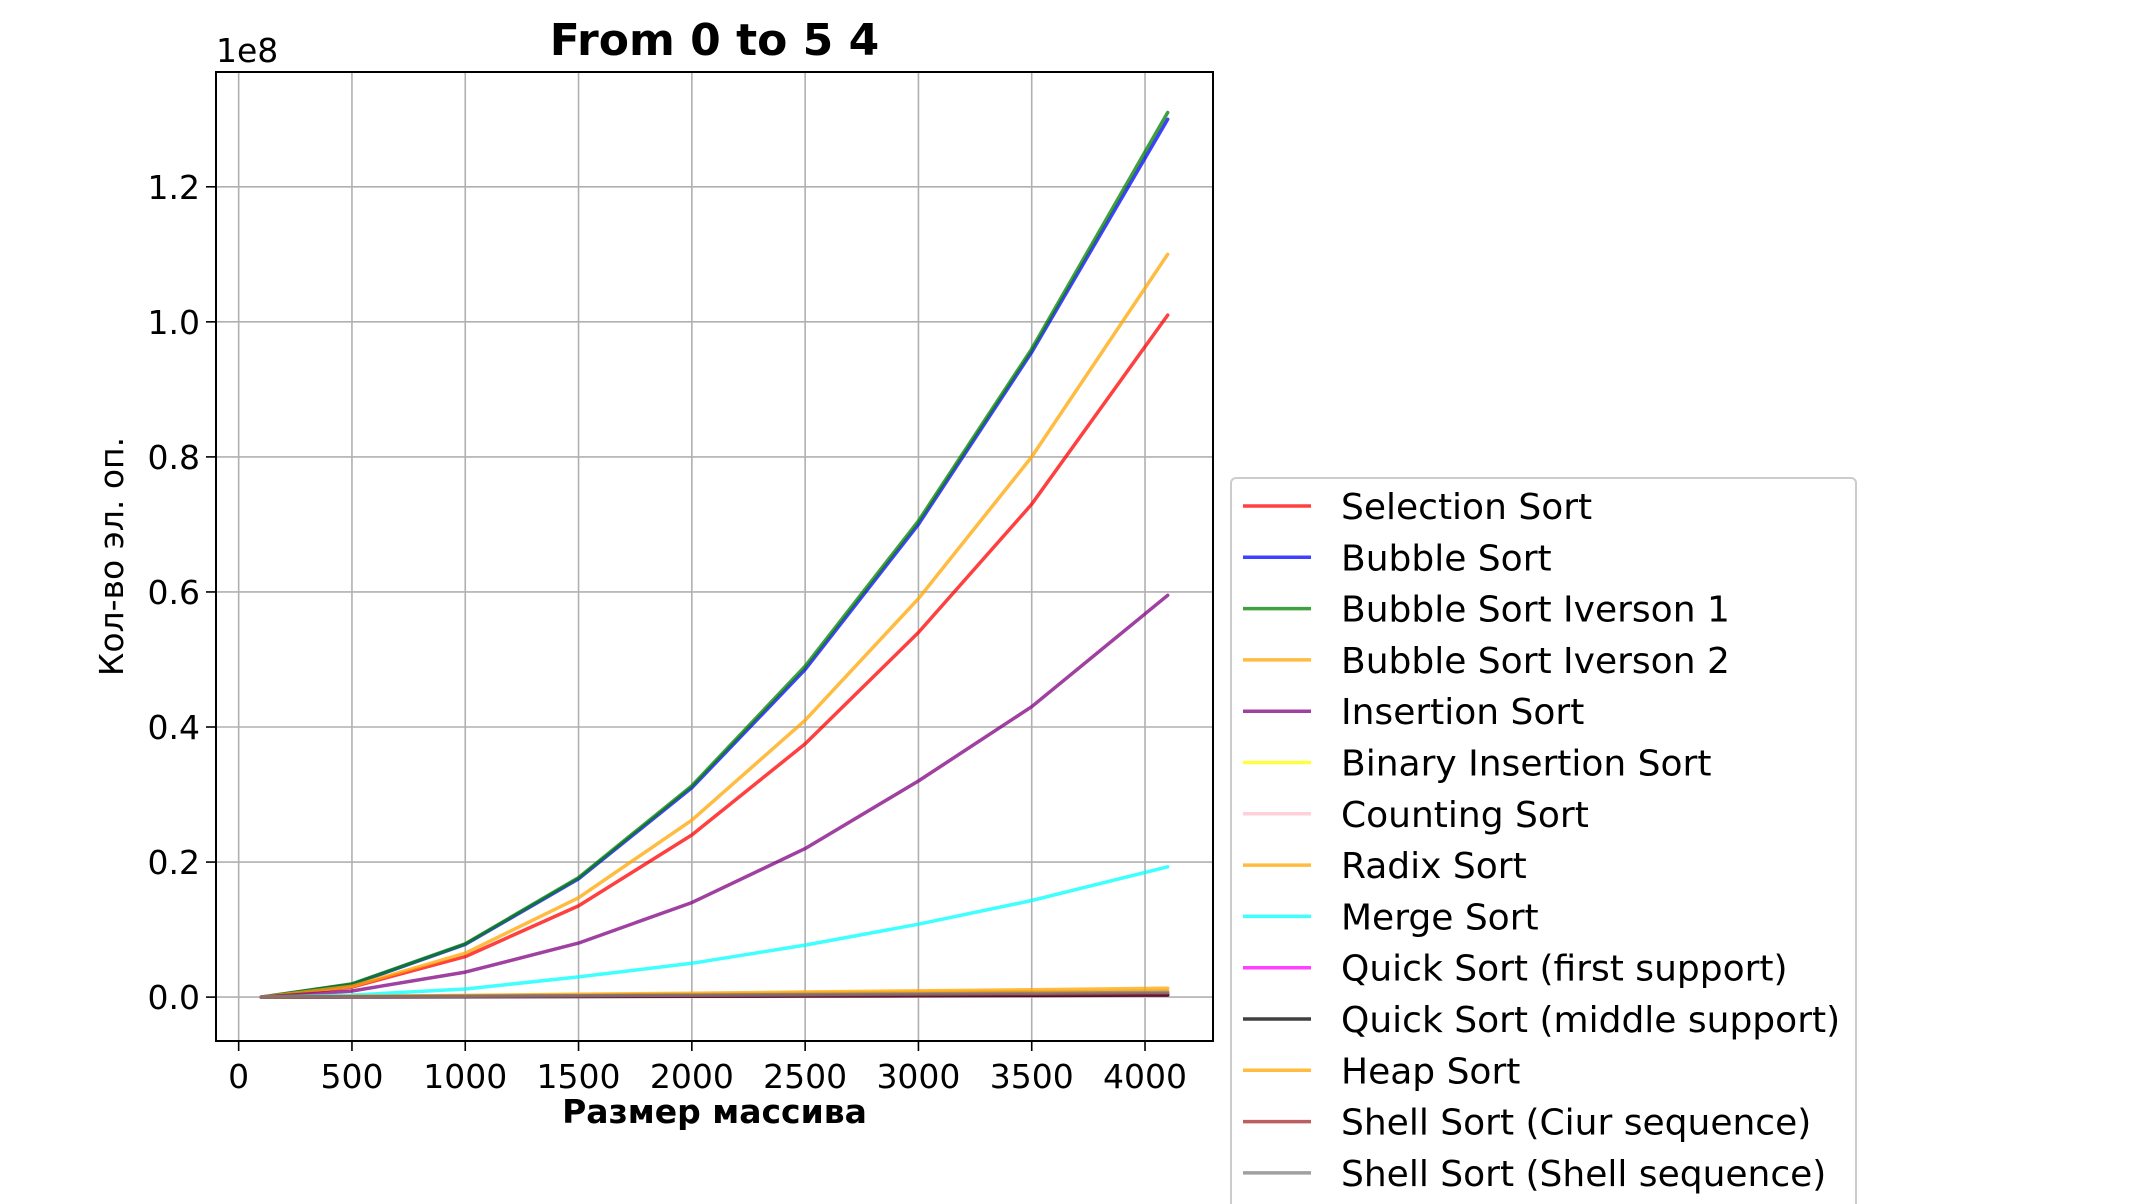 The image size is (2142, 1204). What do you see at coordinates (714, 1111) in the screenshot?
I see `x-axis-title: Размер массива` at bounding box center [714, 1111].